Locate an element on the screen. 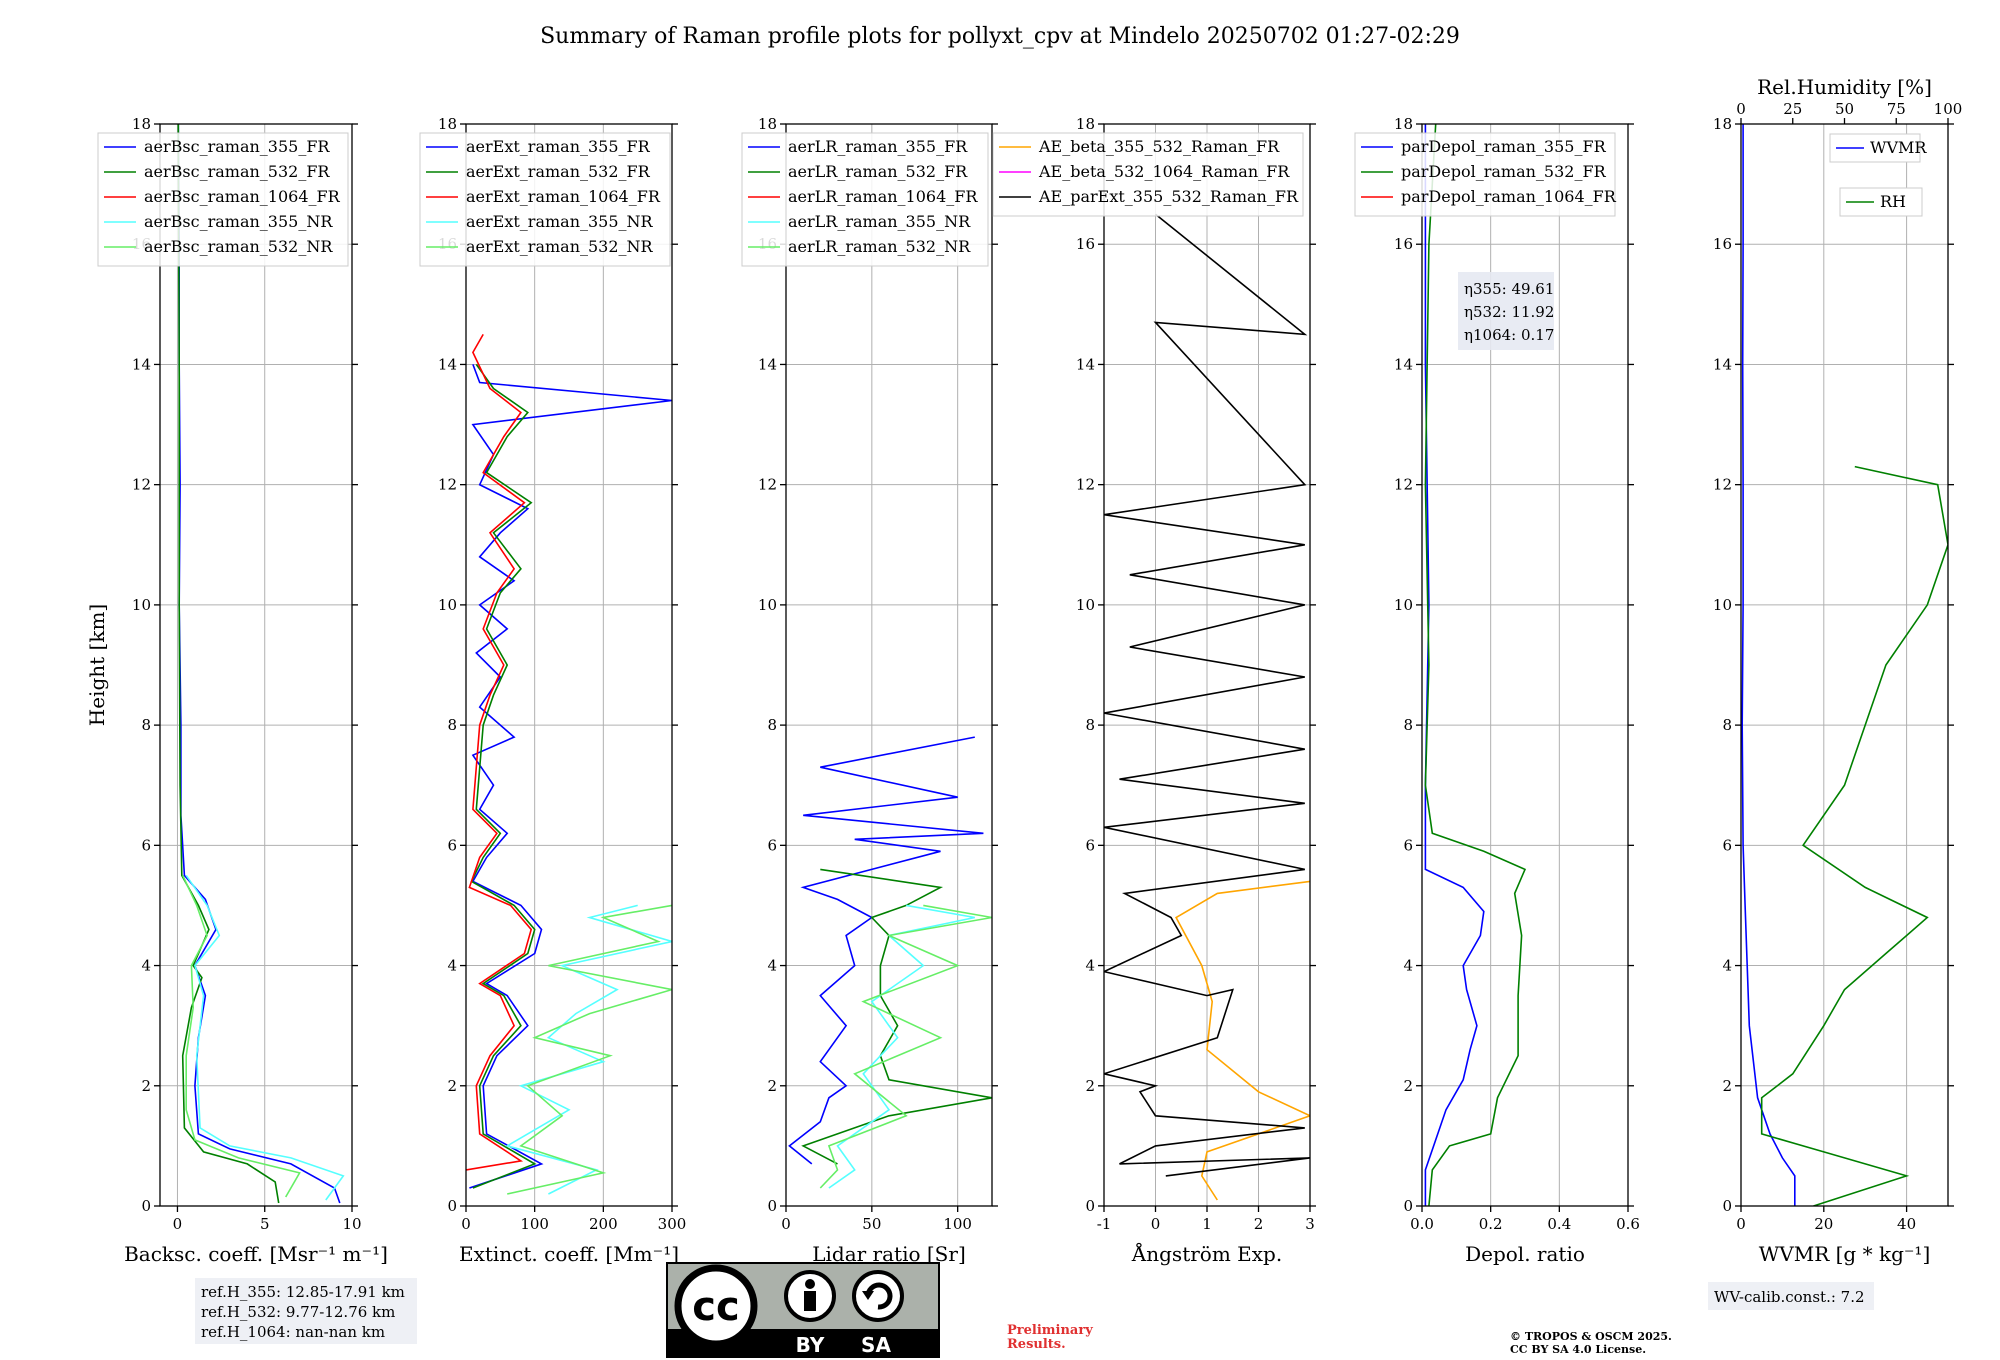  x-tick-label: 3 is located at coordinates (1310, 1224).